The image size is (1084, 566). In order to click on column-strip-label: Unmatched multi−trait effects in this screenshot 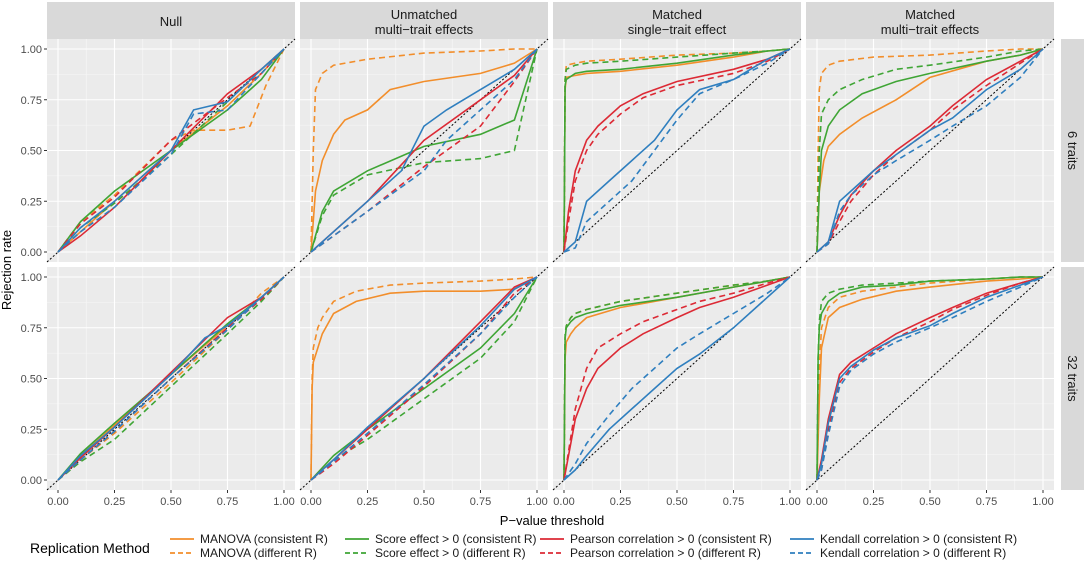, I will do `click(424, 22)`.